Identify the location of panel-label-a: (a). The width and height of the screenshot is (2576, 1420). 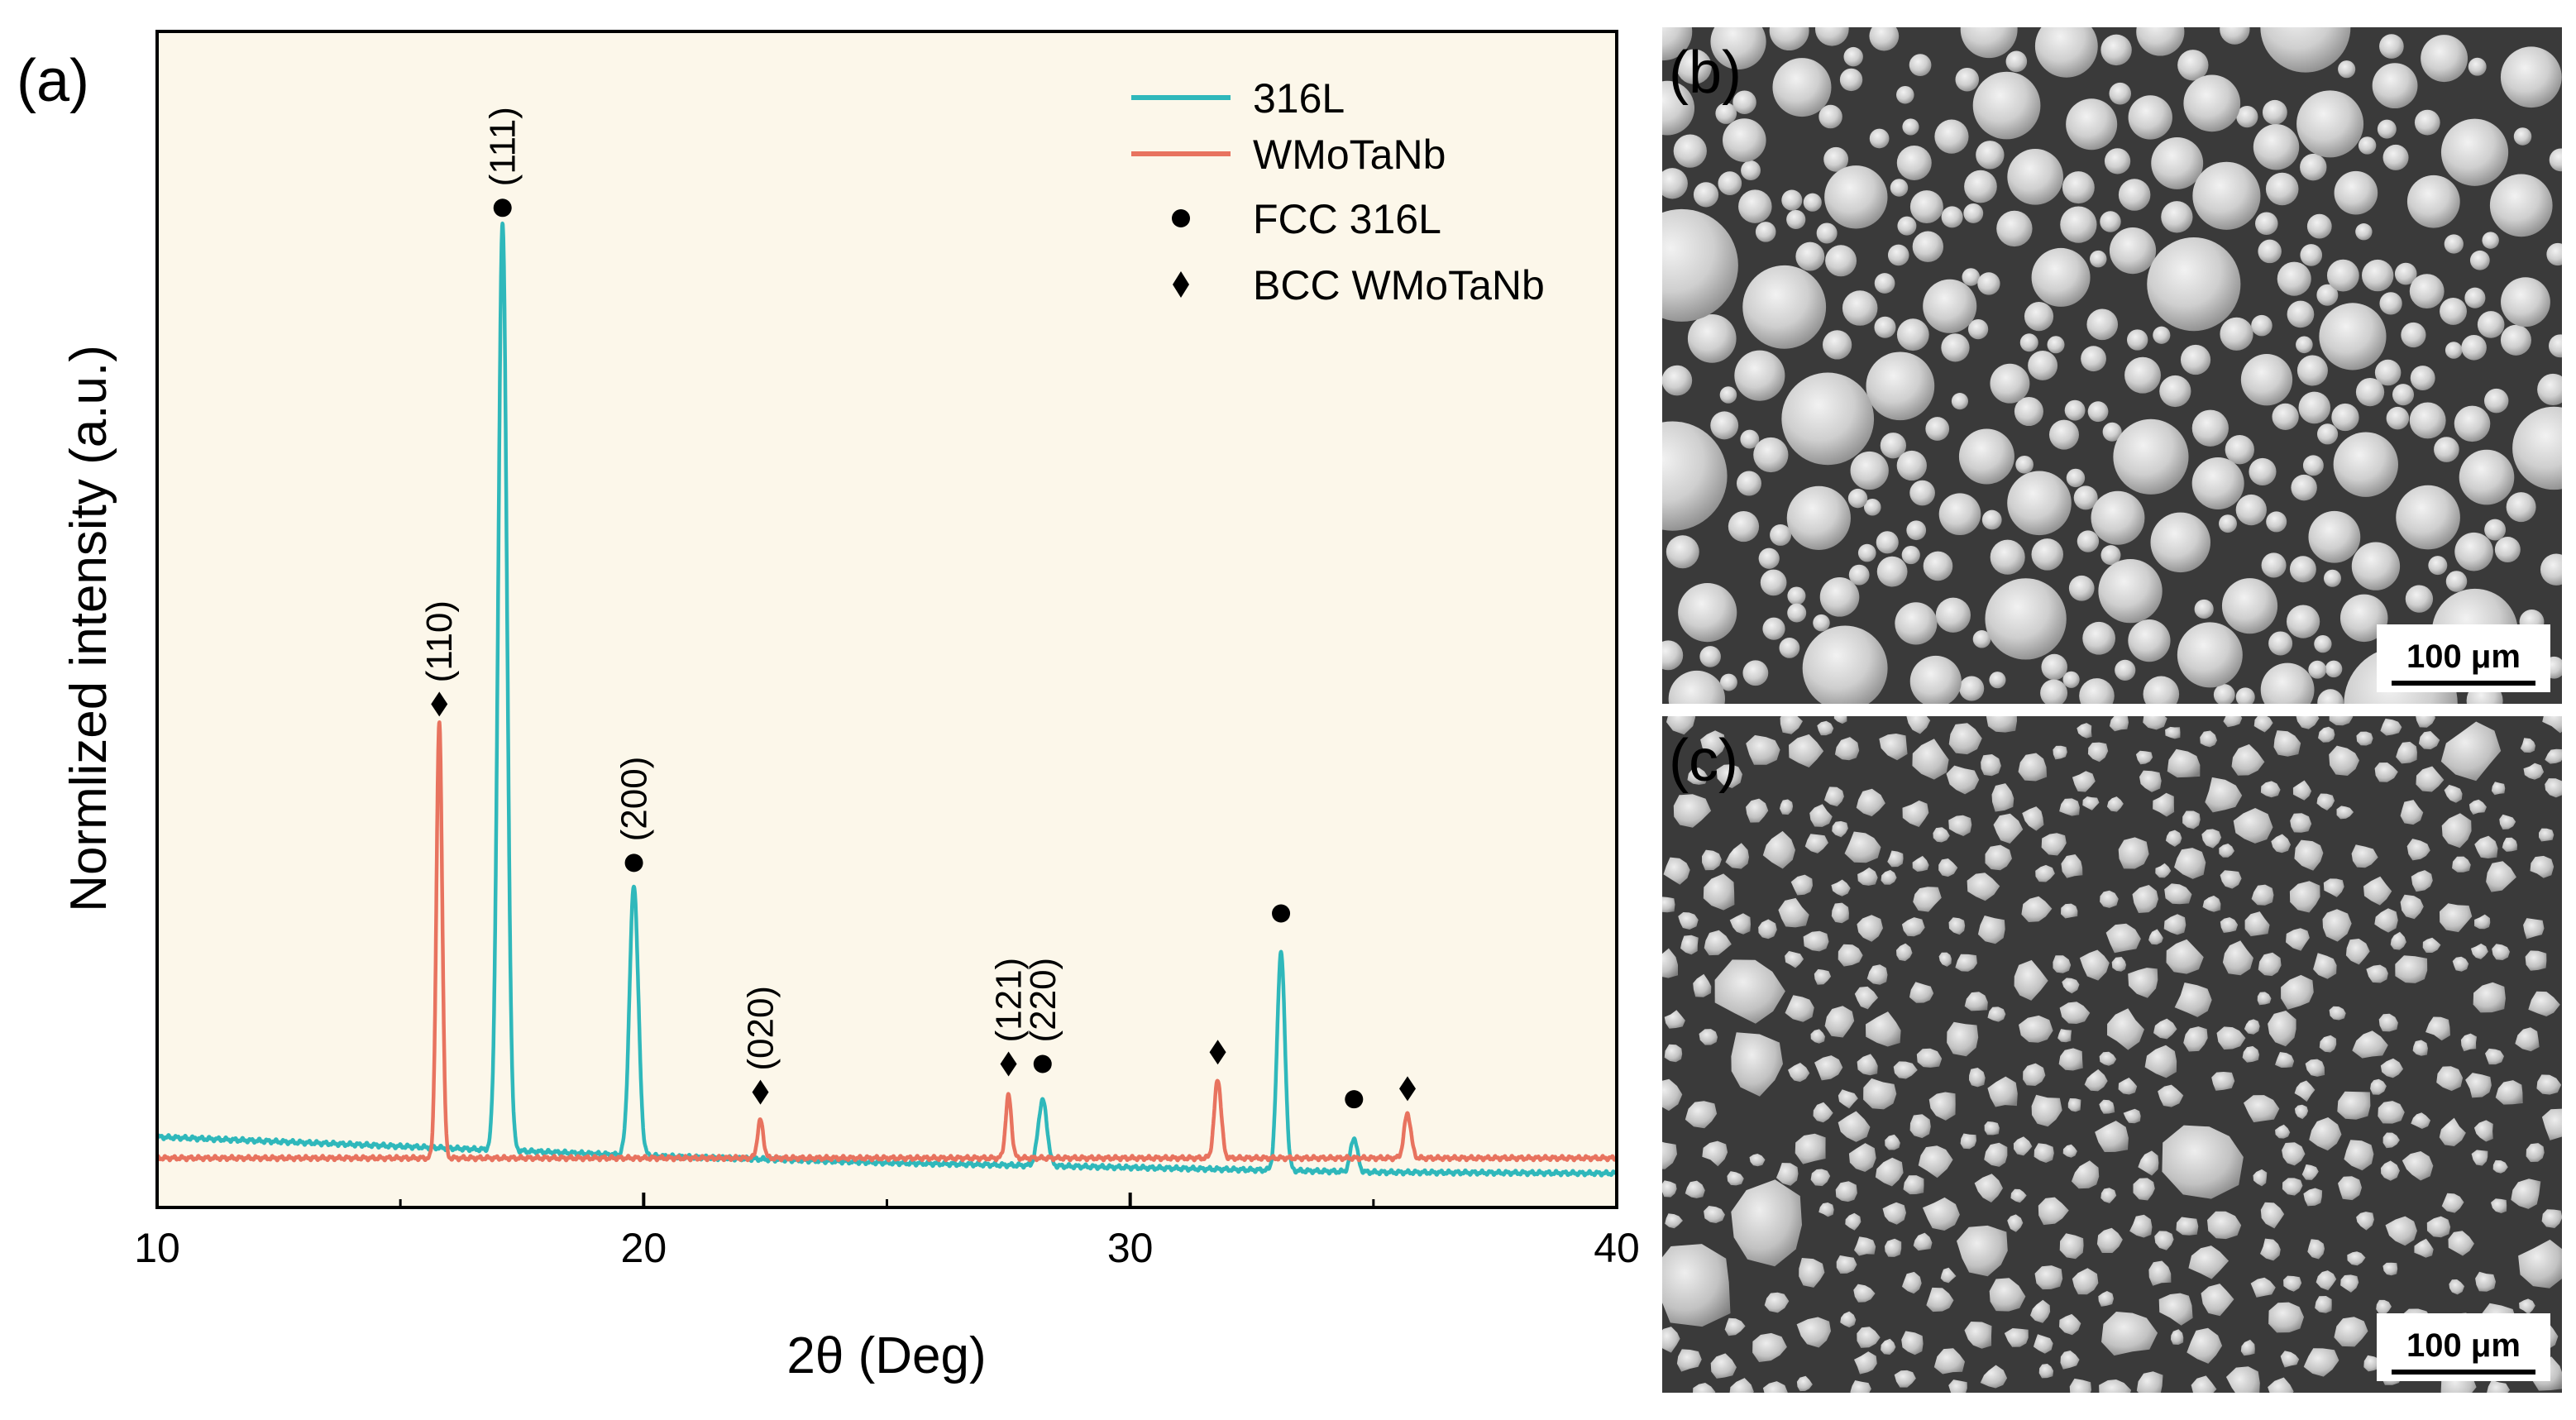
(53, 81).